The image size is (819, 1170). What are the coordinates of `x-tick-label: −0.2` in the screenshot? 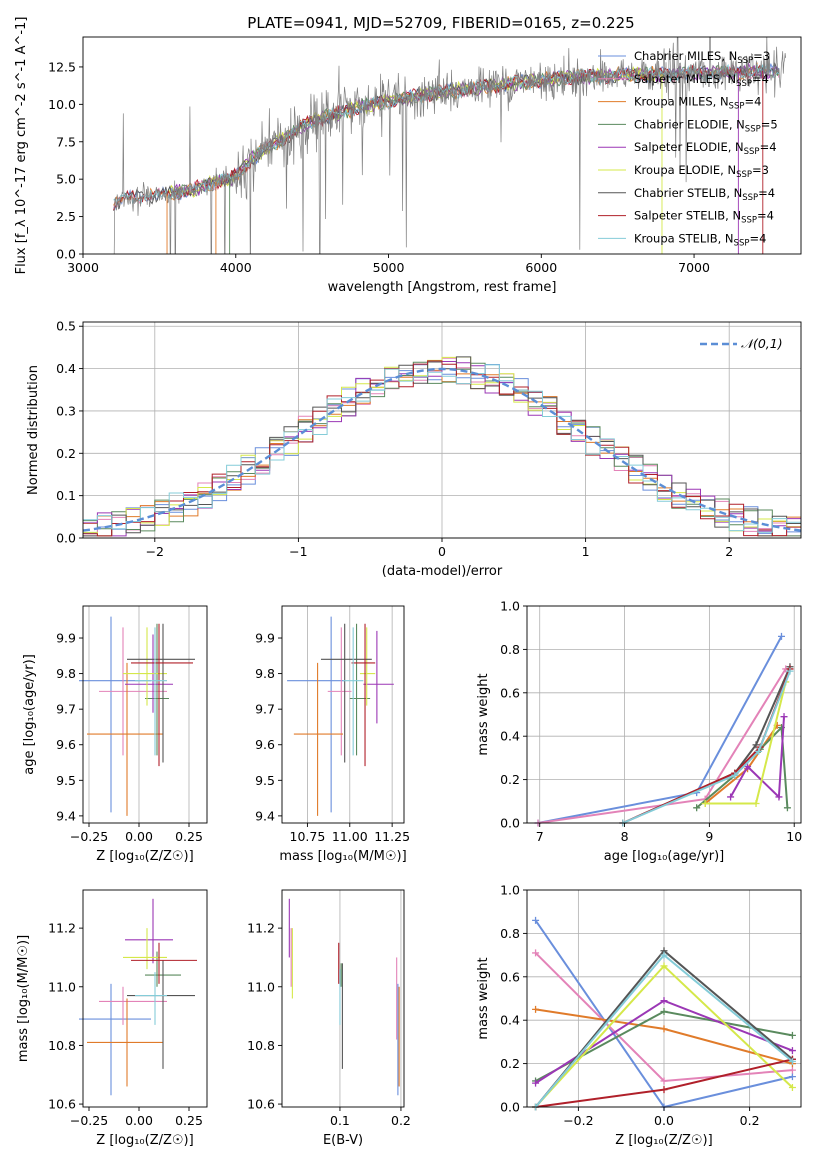 It's located at (578, 1120).